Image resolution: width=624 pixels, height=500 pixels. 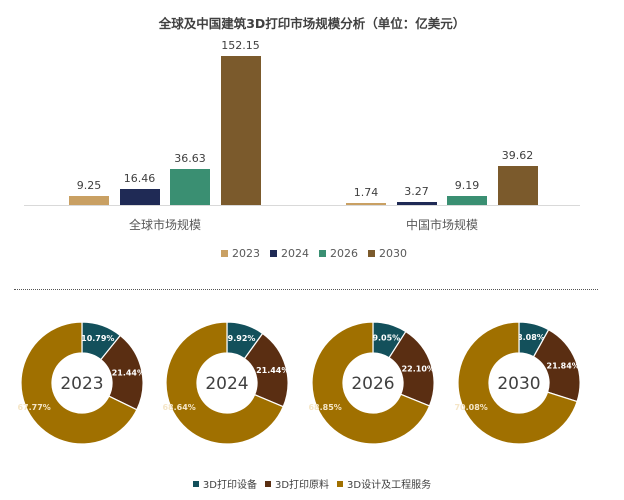 I want to click on donut-legend-item: 3D打印设备, so click(x=224, y=483).